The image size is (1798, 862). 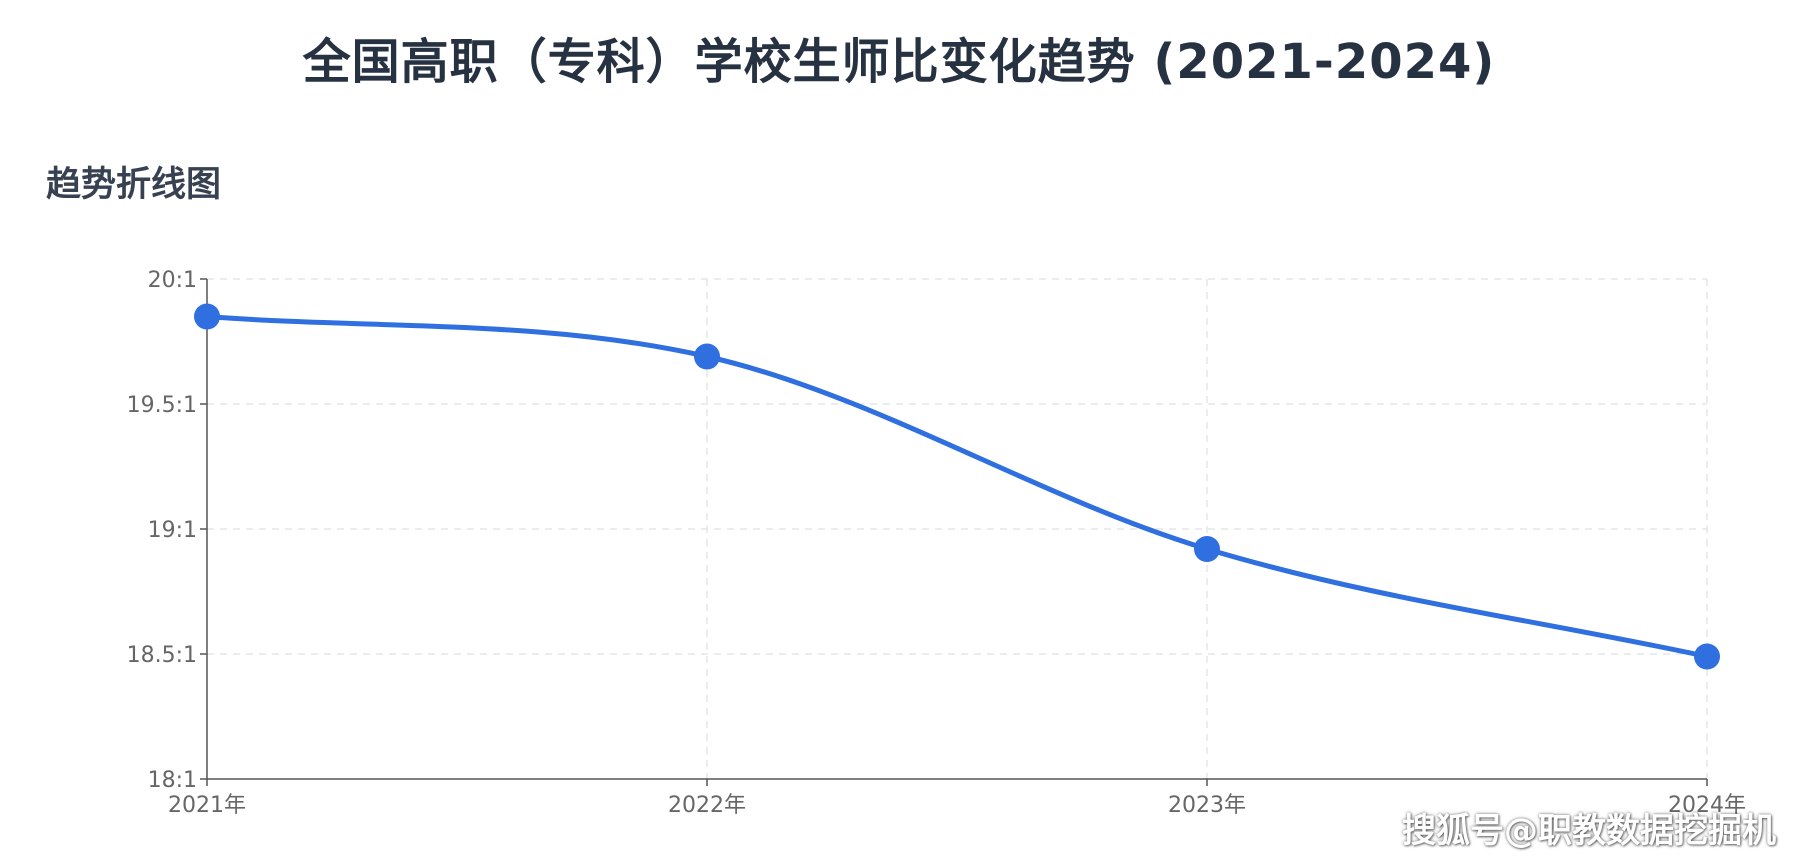 What do you see at coordinates (134, 185) in the screenshot?
I see `section-title: 趋势折线图` at bounding box center [134, 185].